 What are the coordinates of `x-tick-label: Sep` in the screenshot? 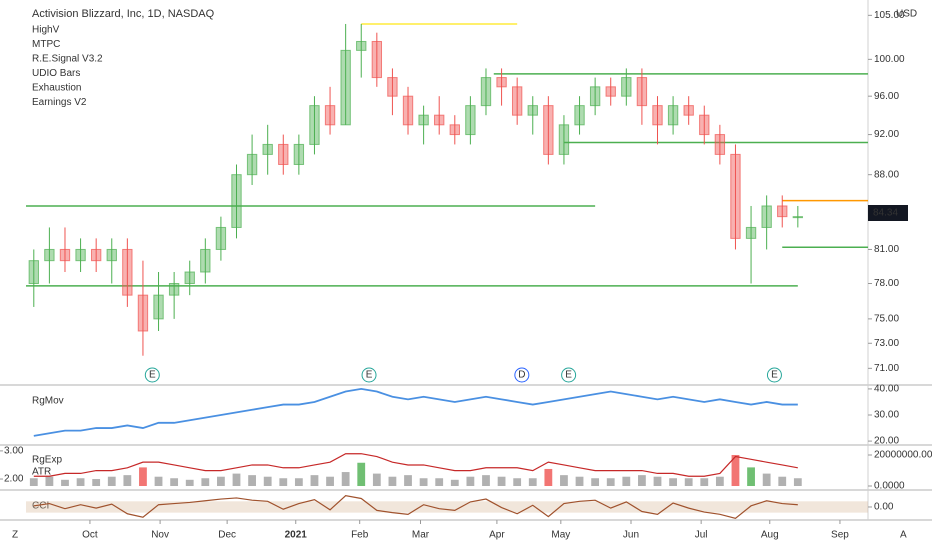 It's located at (840, 535).